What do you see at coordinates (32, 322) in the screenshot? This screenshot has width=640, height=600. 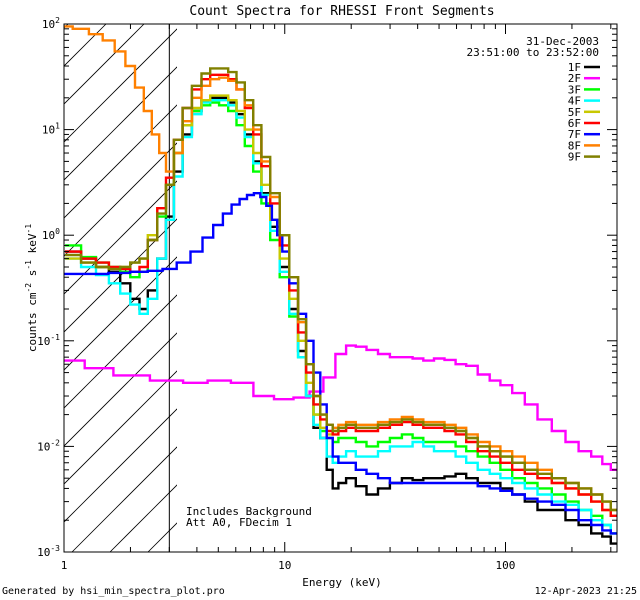 I see `y-axis-label-main: counts cm` at bounding box center [32, 322].